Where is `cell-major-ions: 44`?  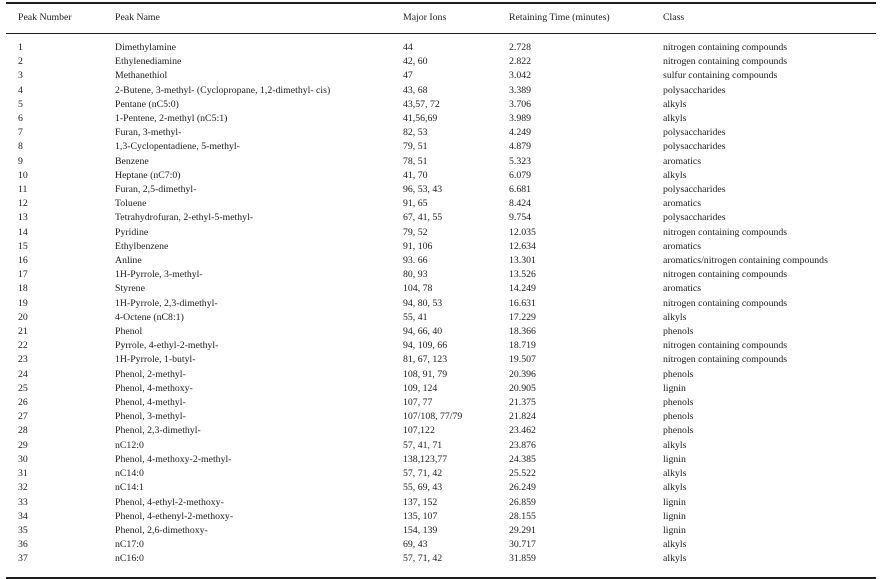
cell-major-ions: 44 is located at coordinates (408, 47).